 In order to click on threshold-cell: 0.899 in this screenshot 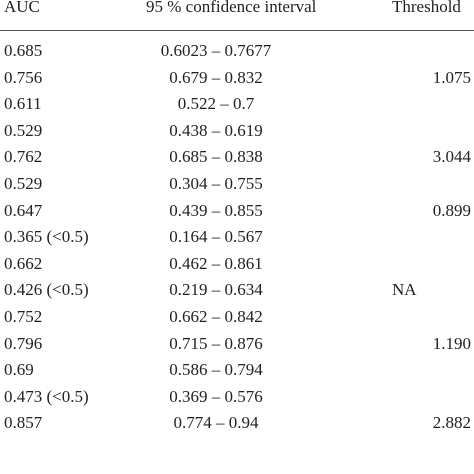, I will do `click(451, 210)`.